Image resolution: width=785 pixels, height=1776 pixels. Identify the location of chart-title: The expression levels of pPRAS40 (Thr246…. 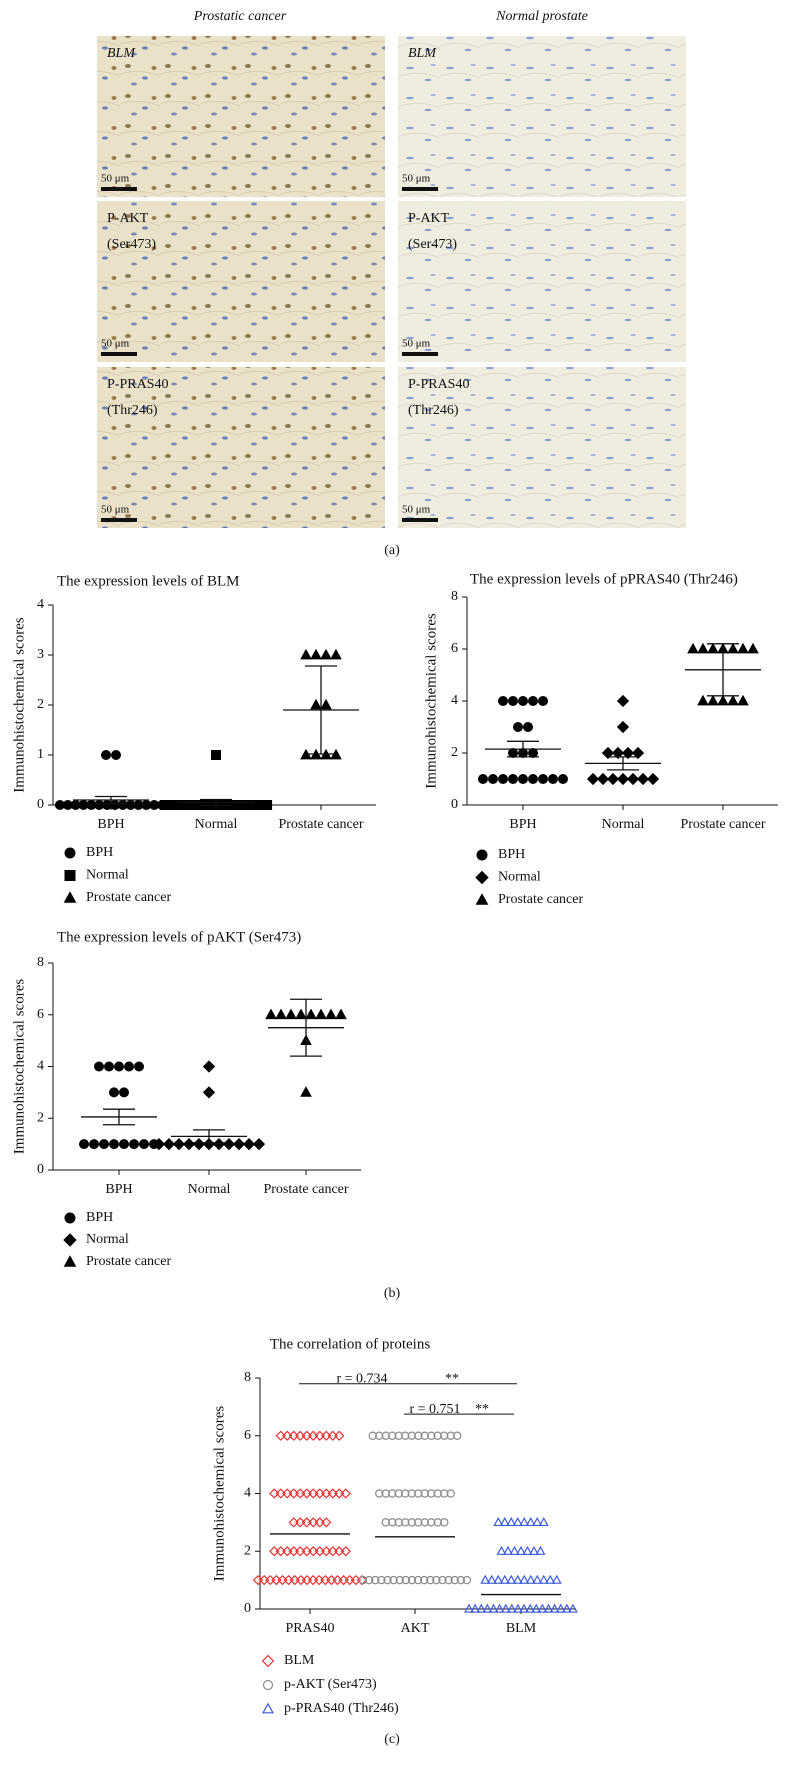
(604, 579).